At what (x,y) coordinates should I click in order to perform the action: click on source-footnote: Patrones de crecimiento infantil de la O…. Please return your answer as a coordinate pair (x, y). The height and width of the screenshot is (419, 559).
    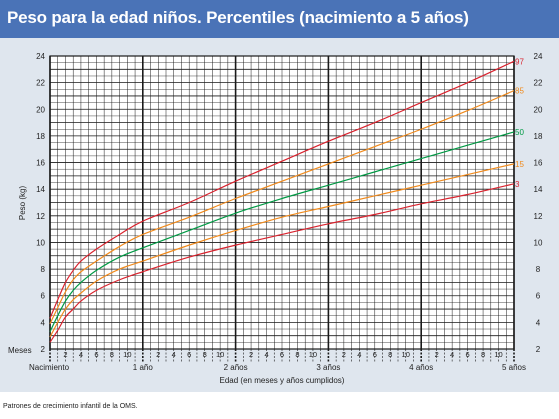
    Looking at the image, I should click on (70, 406).